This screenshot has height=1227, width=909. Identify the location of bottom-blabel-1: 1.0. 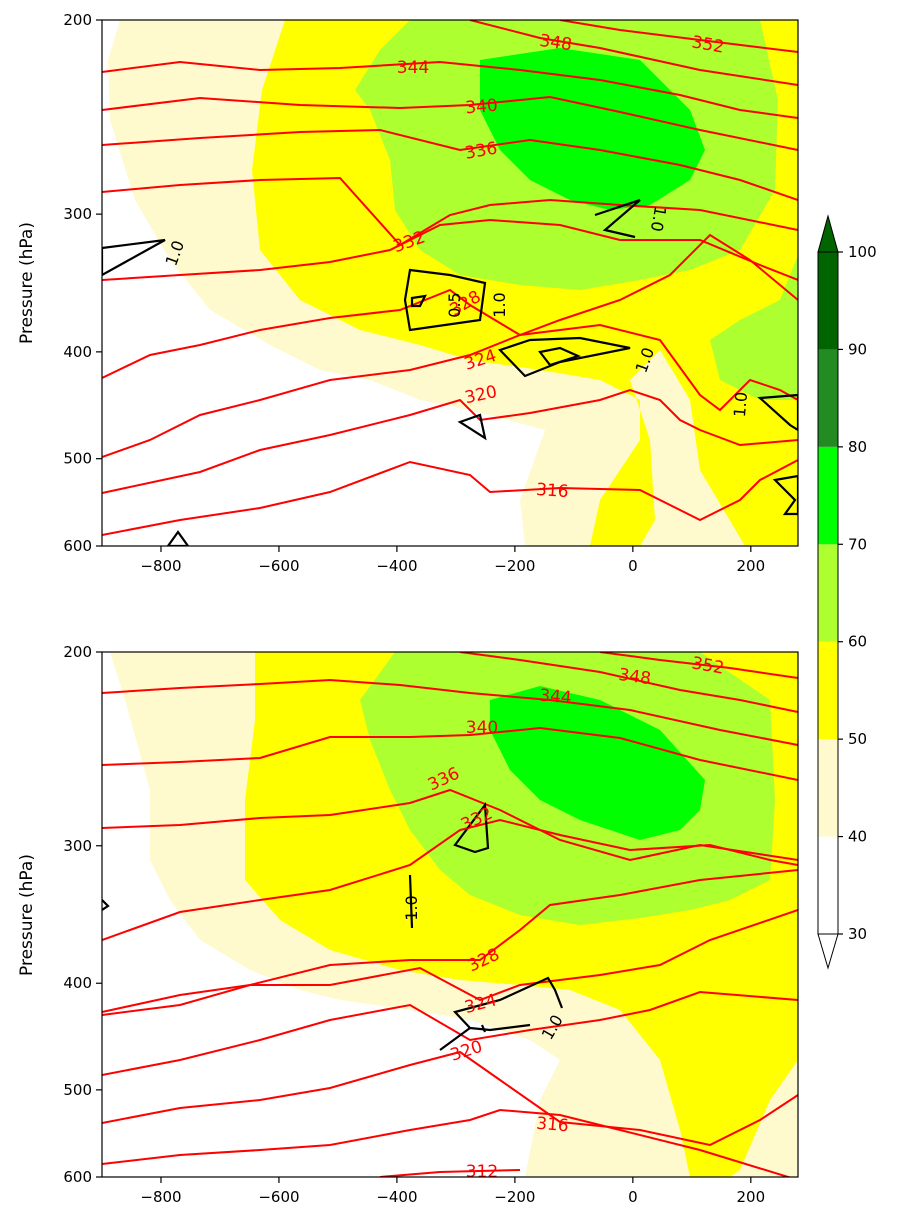
(411, 907).